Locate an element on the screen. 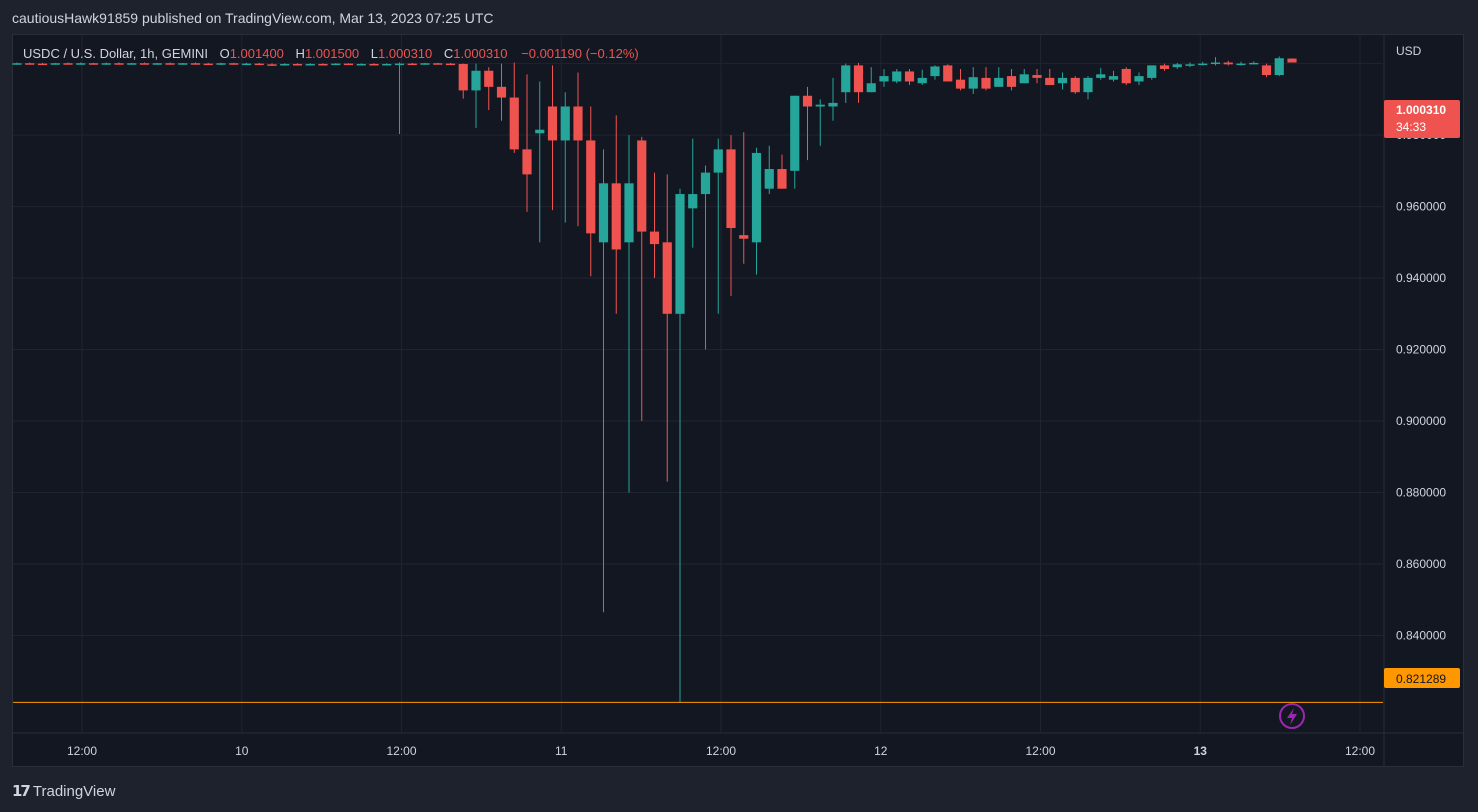  y-tick-label: 0.840000 is located at coordinates (1421, 635).